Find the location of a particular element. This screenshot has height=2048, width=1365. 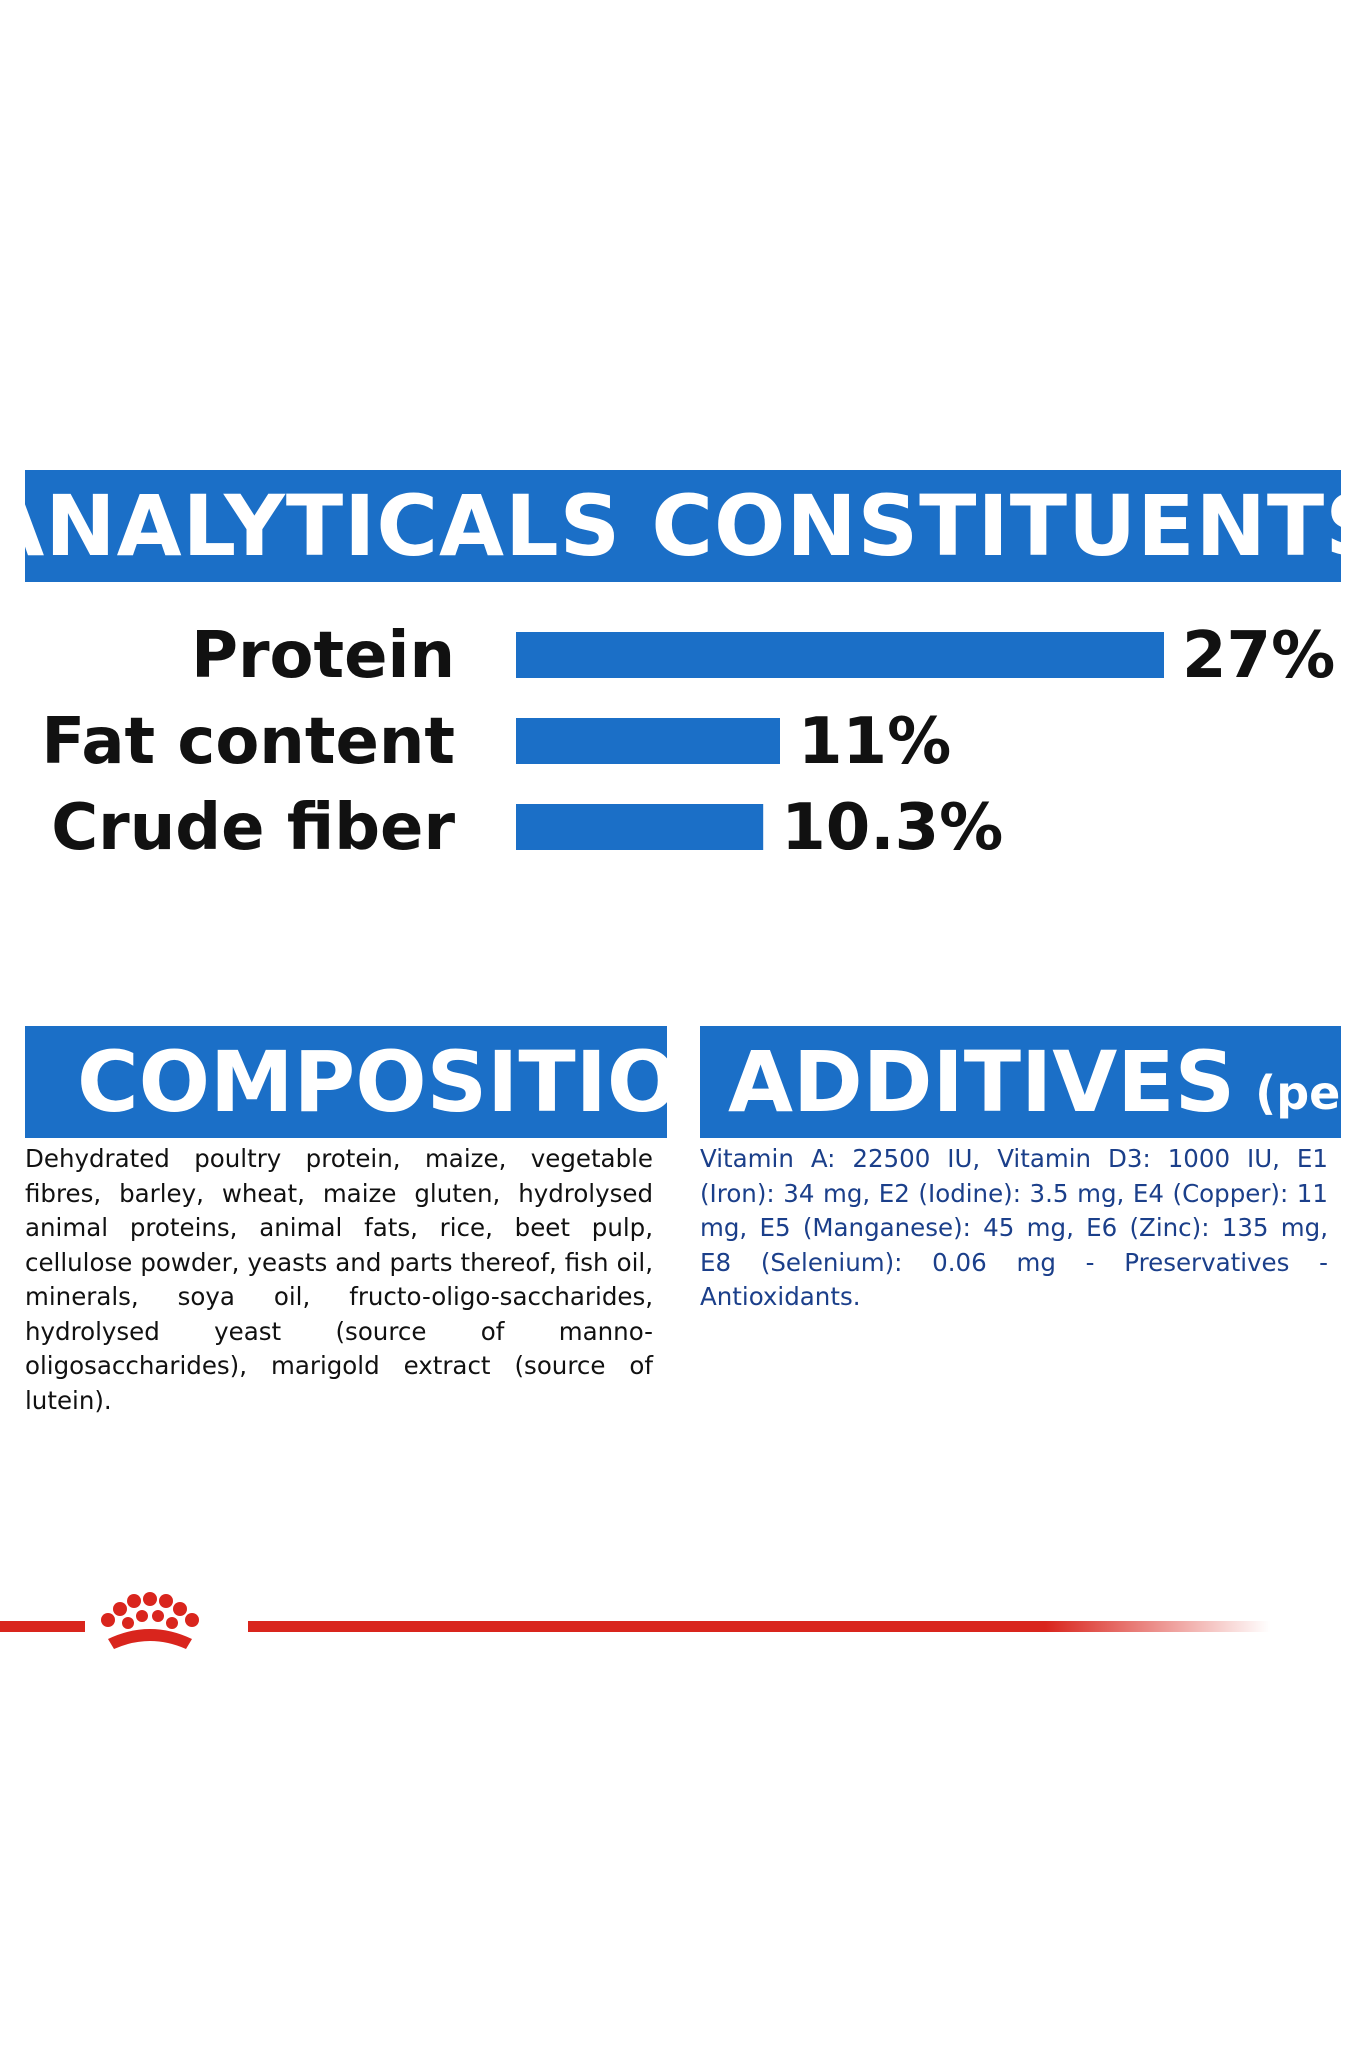

category-label-crude-fiber: Crude fiber is located at coordinates (253, 828).